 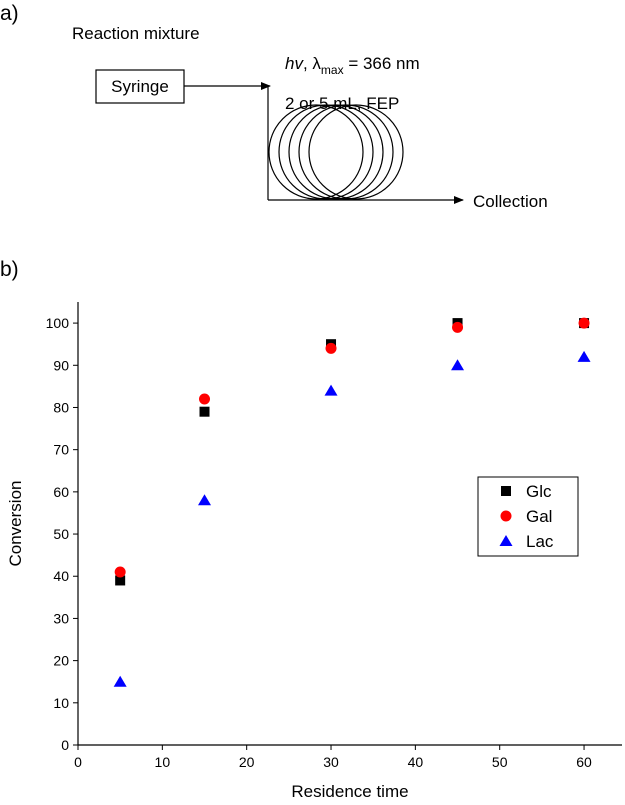 I want to click on light-hv: hv, so click(x=294, y=63).